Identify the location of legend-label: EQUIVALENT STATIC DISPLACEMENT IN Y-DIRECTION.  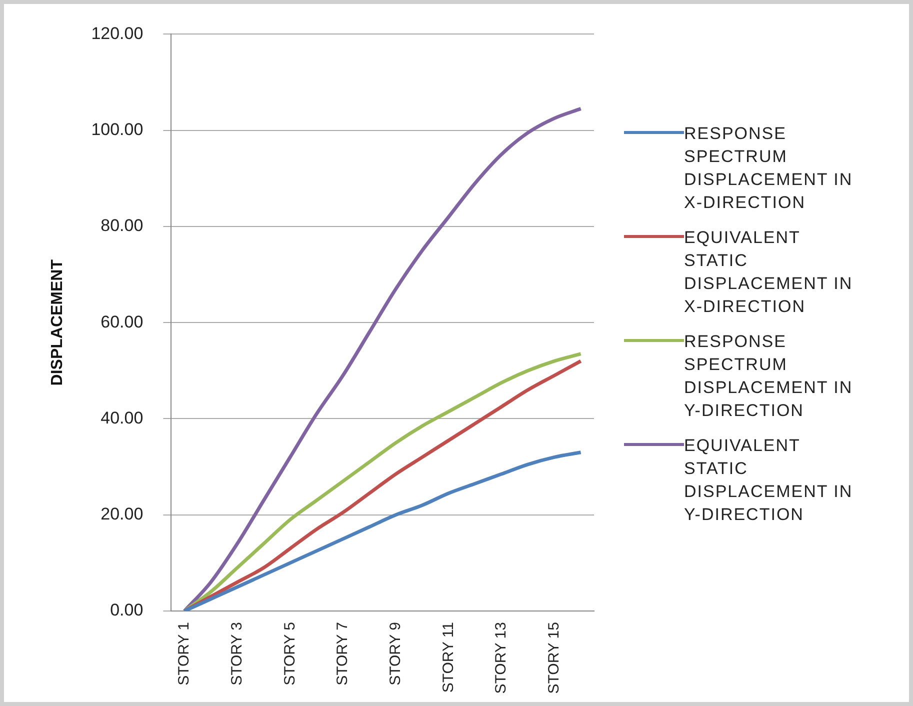
(769, 480).